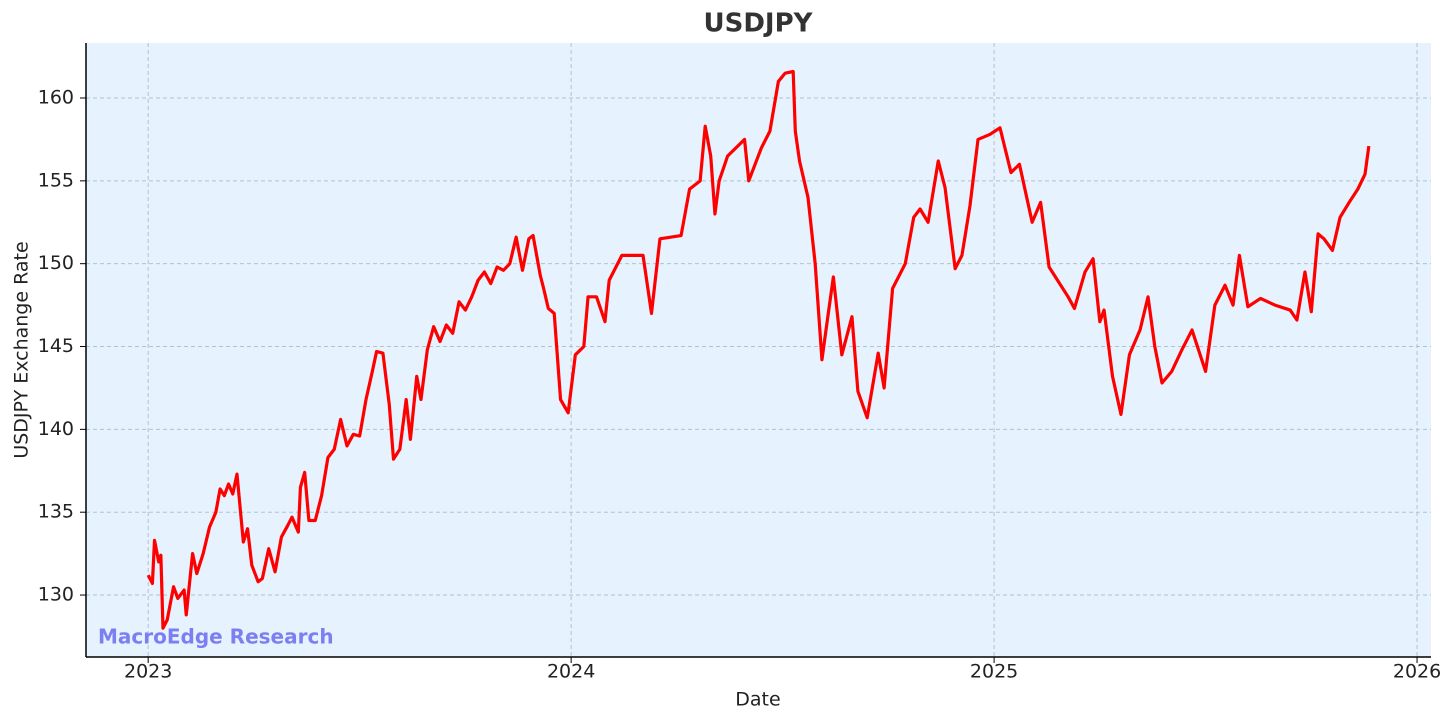  What do you see at coordinates (759, 24) in the screenshot?
I see `chart-title: USDJPY` at bounding box center [759, 24].